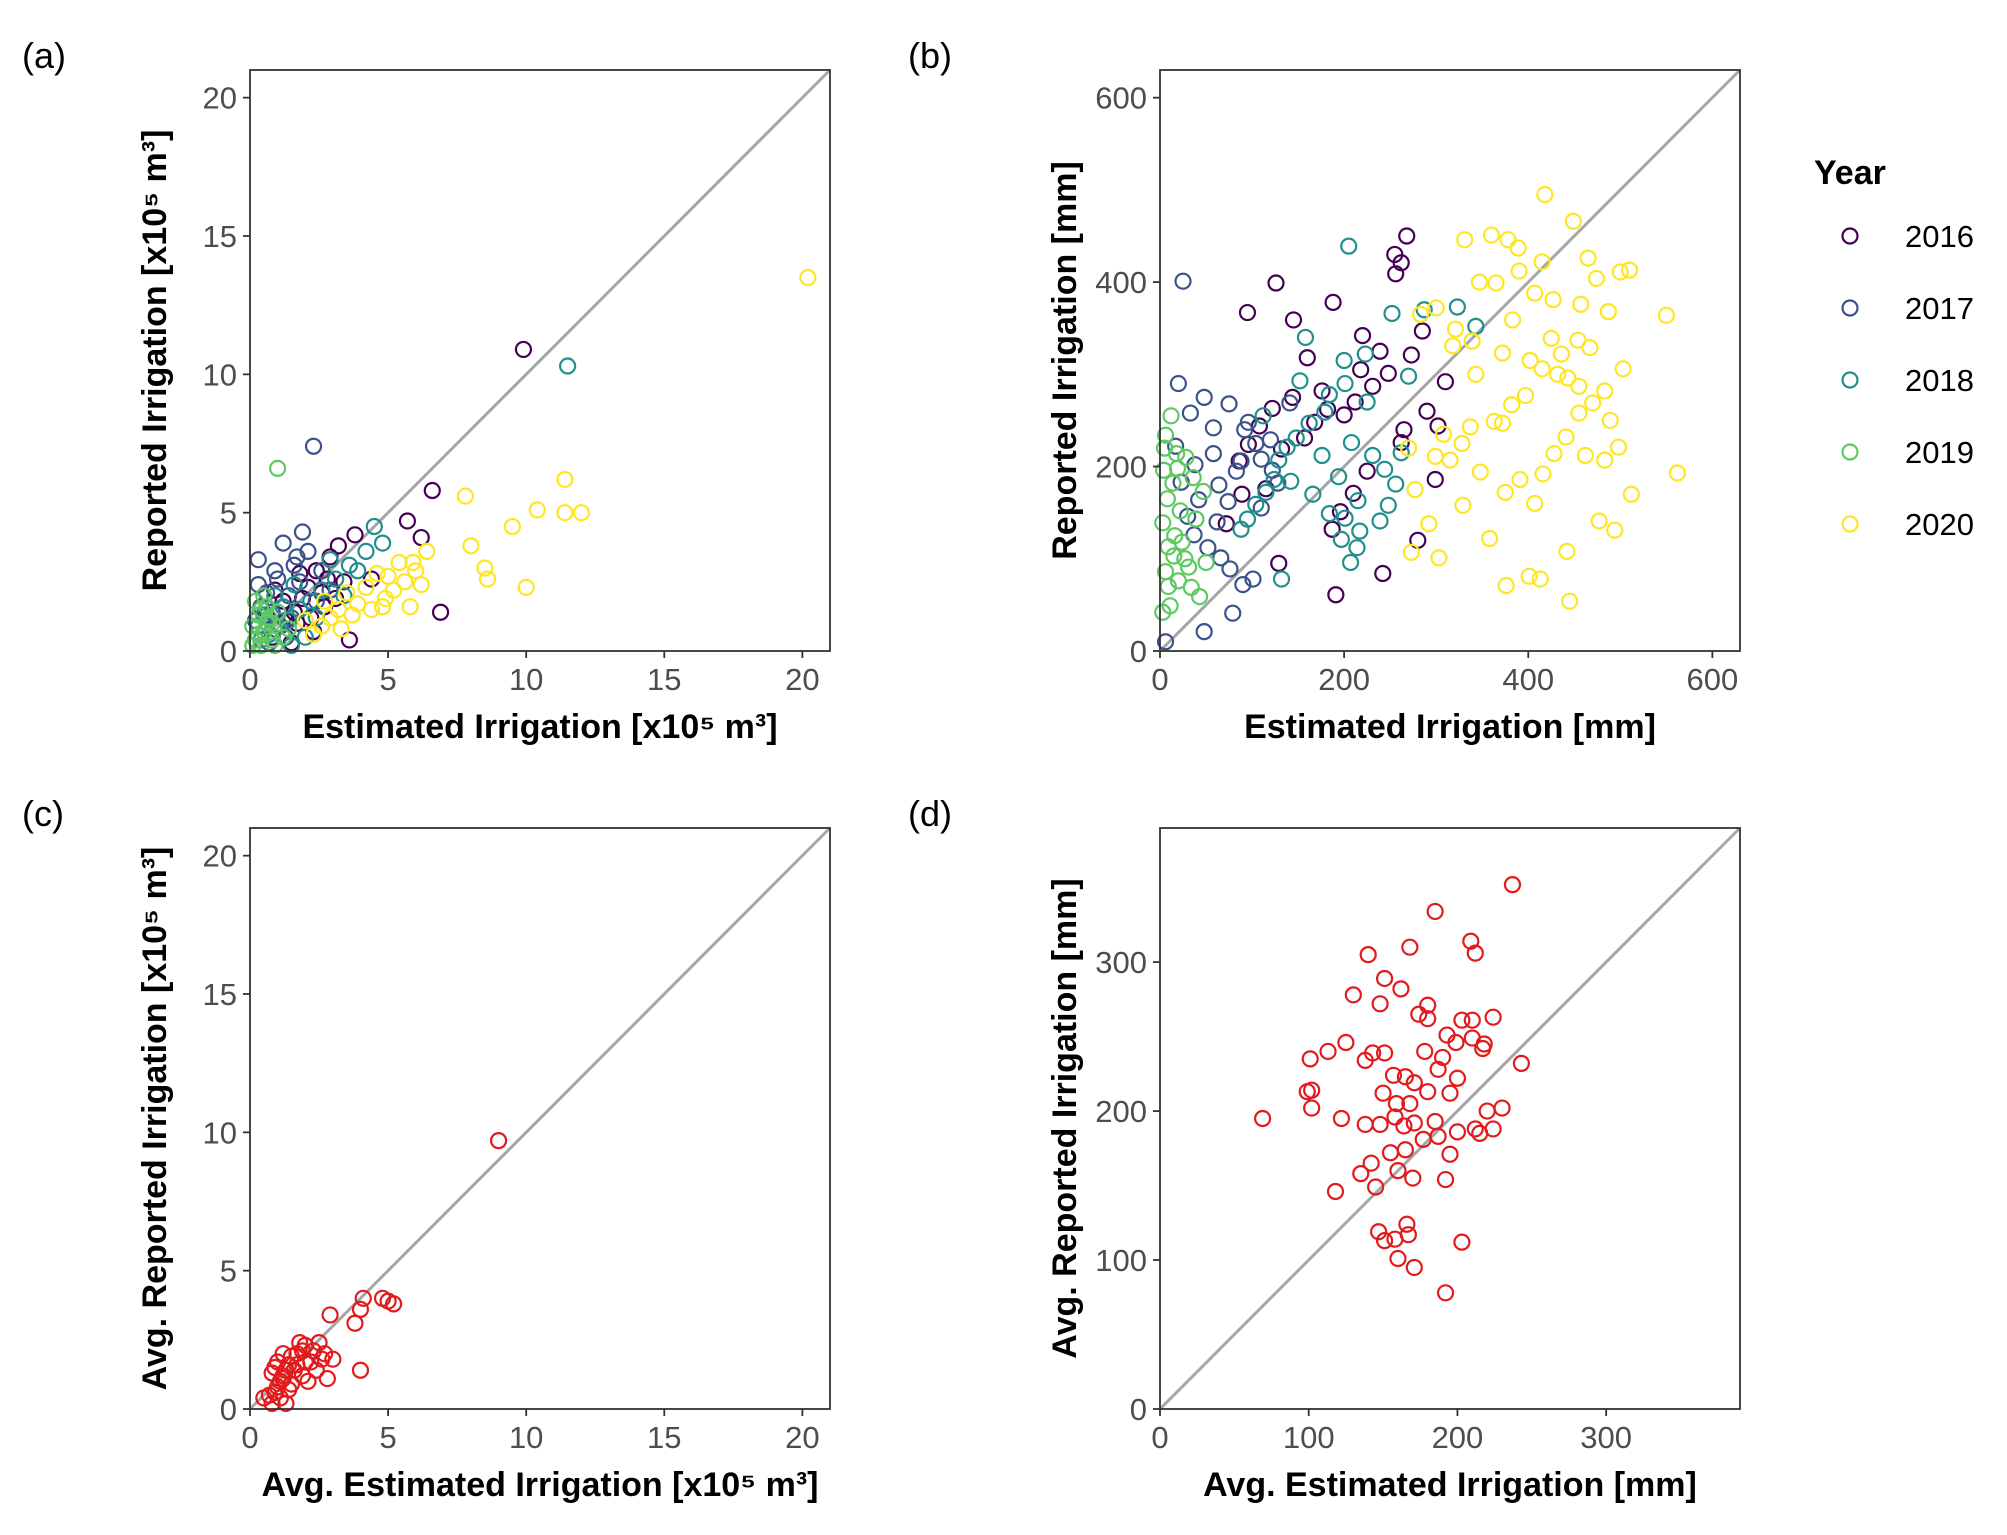  What do you see at coordinates (1542, 397) in the screenshot?
I see `series-2020` at bounding box center [1542, 397].